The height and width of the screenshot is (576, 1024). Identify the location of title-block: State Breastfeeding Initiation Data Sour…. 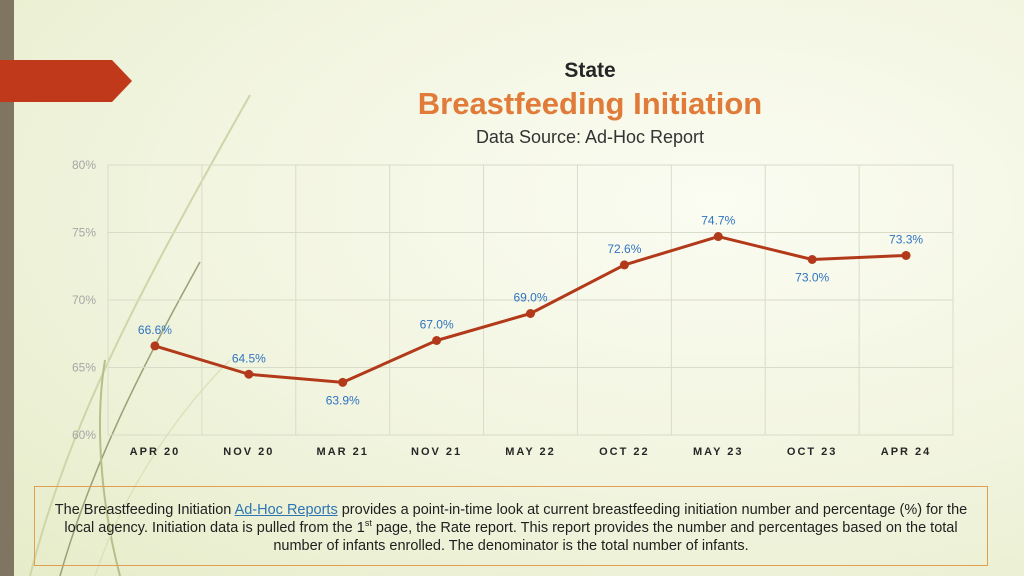
(590, 104).